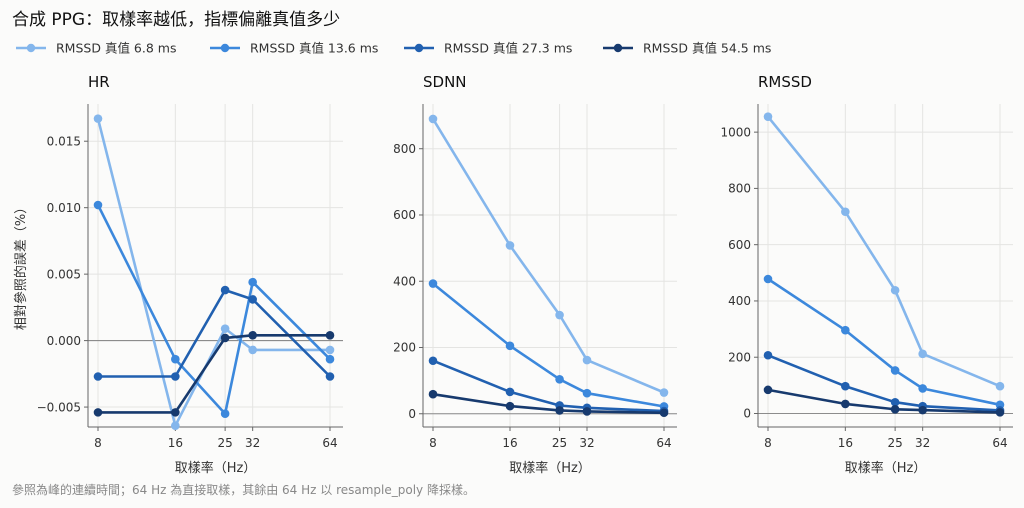 This screenshot has width=1024, height=508. What do you see at coordinates (64, 141) in the screenshot?
I see `y-tick-label: 0.015` at bounding box center [64, 141].